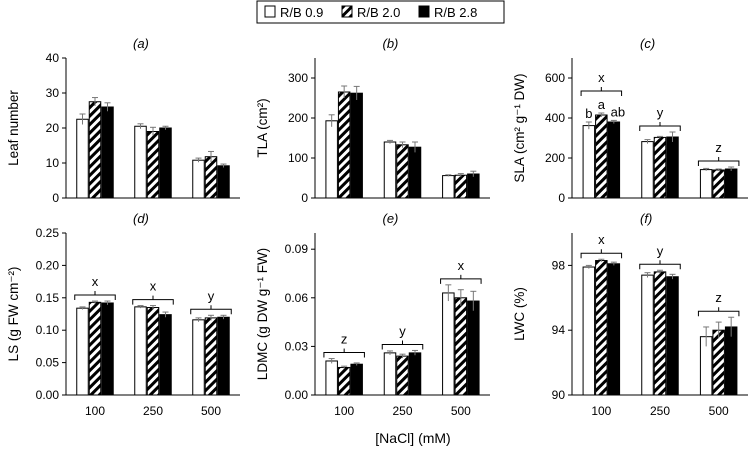 Image resolution: width=750 pixels, height=454 pixels. I want to click on y-tick-label: 100, so click(298, 158).